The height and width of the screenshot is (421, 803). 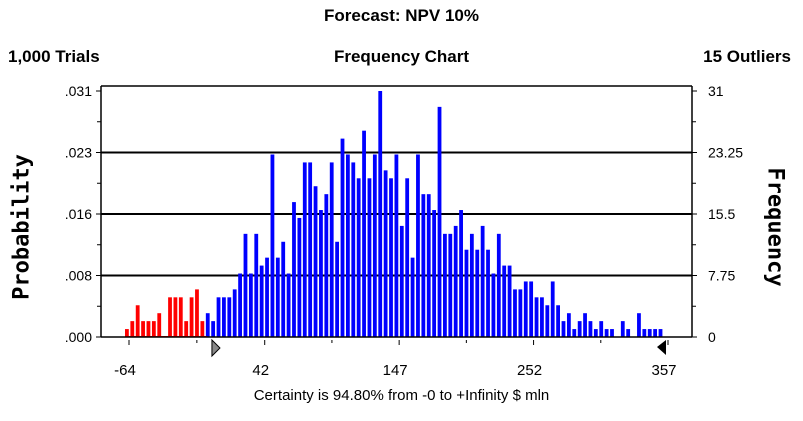 What do you see at coordinates (721, 276) in the screenshot?
I see `y-right-tick-label: 7.75` at bounding box center [721, 276].